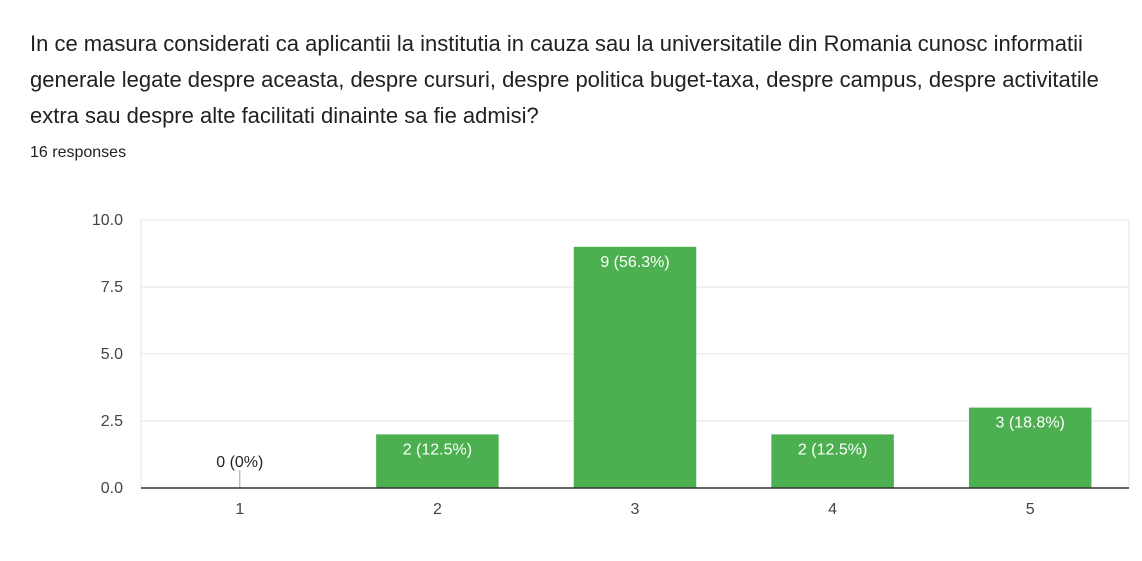  Describe the element at coordinates (112, 488) in the screenshot. I see `y-tick-label: 0.0` at that location.